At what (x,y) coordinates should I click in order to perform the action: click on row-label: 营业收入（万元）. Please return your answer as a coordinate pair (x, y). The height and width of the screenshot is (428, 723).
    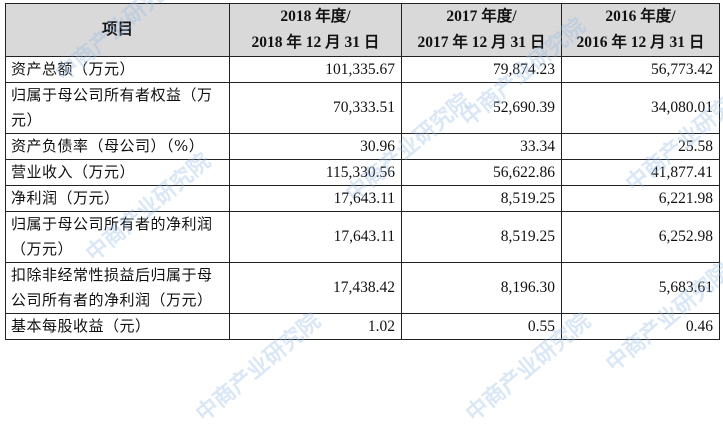
    Looking at the image, I should click on (117, 172).